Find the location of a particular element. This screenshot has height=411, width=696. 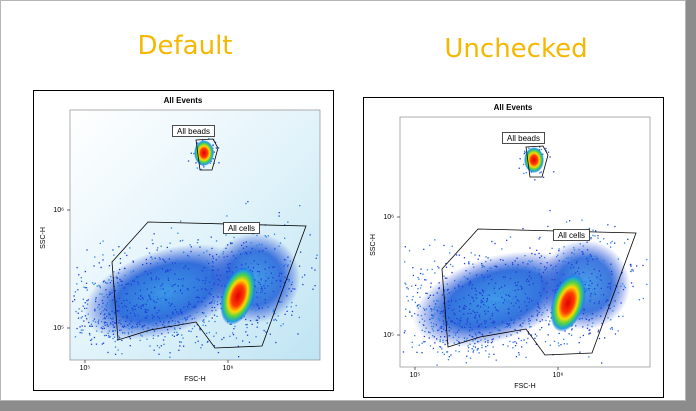

density-core is located at coordinates (238, 296).